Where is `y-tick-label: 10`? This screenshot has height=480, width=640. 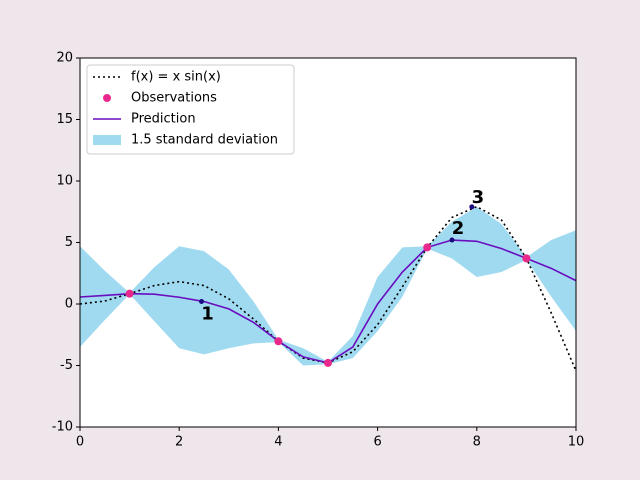
y-tick-label: 10 is located at coordinates (64, 181).